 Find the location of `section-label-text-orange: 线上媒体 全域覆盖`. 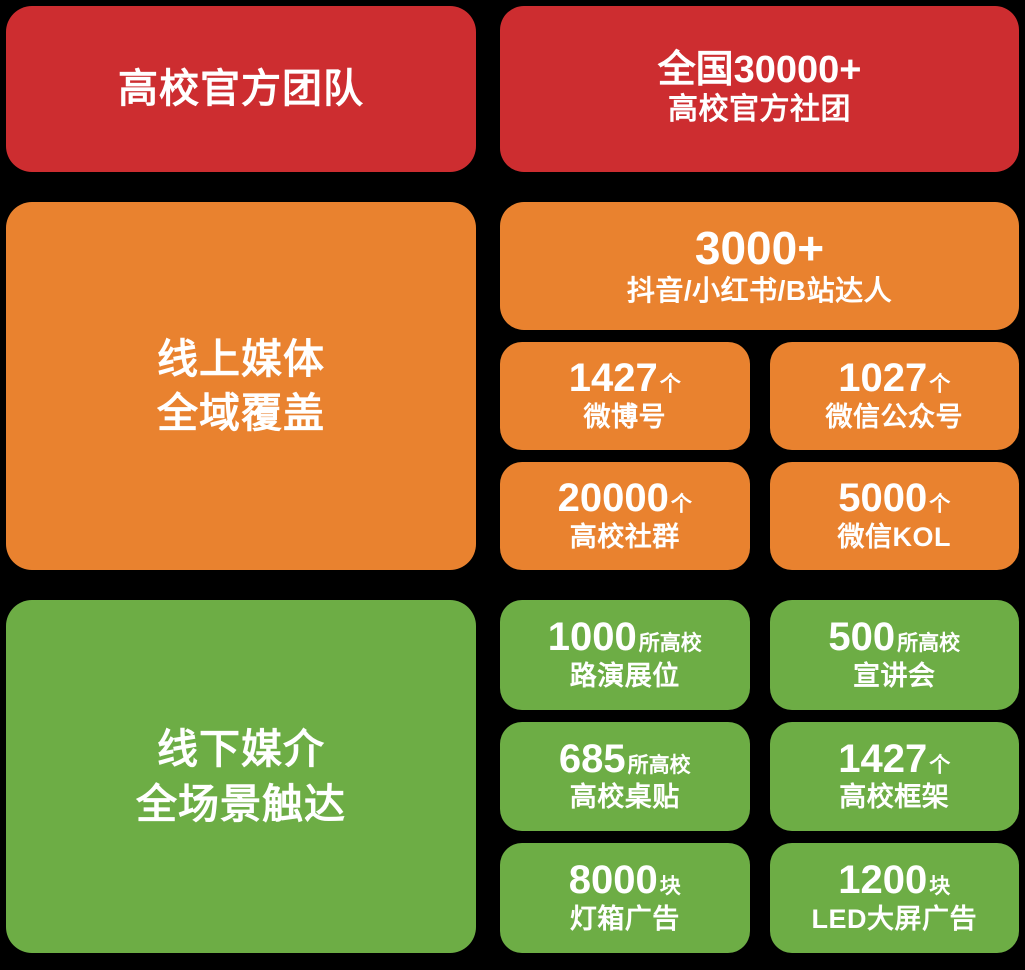

section-label-text-orange: 线上媒体 全域覆盖 is located at coordinates (241, 386).